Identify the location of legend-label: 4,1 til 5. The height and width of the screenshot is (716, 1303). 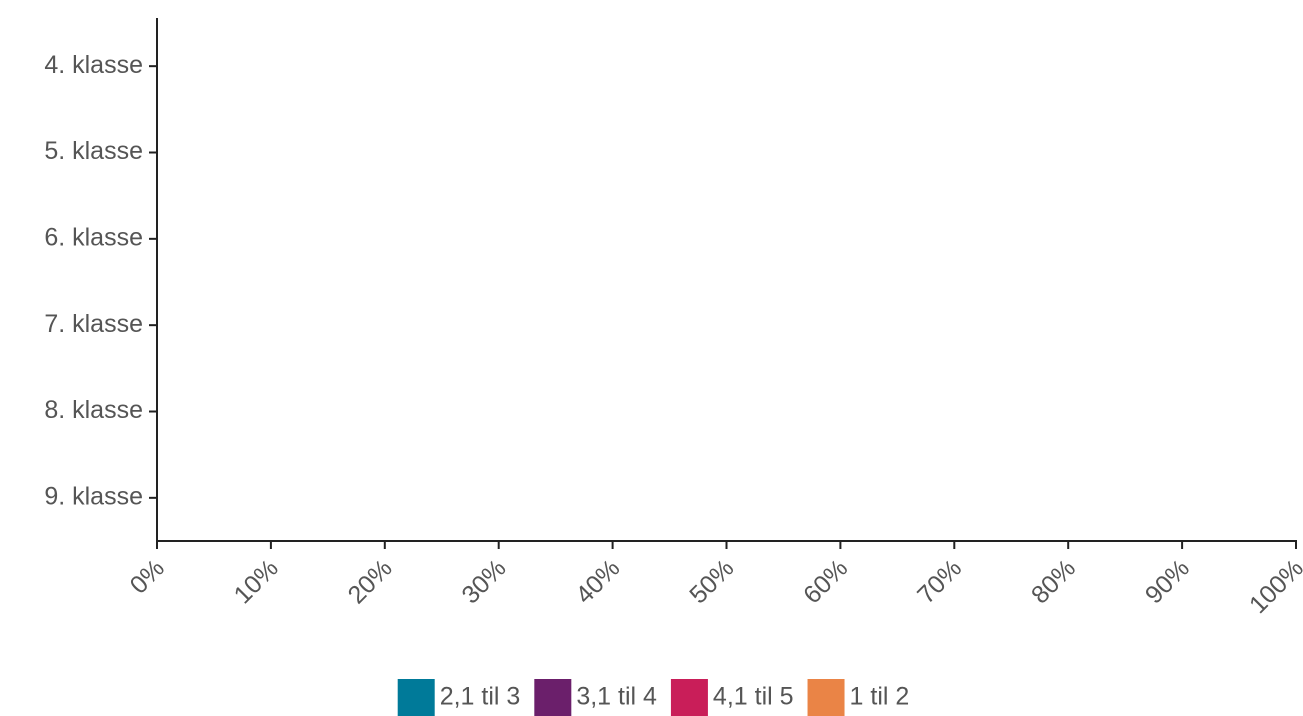
(753, 697).